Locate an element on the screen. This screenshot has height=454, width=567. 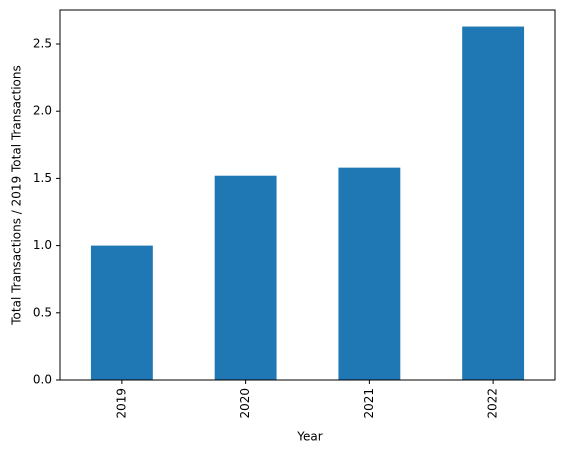
x-tick-label: 2021 is located at coordinates (369, 403).